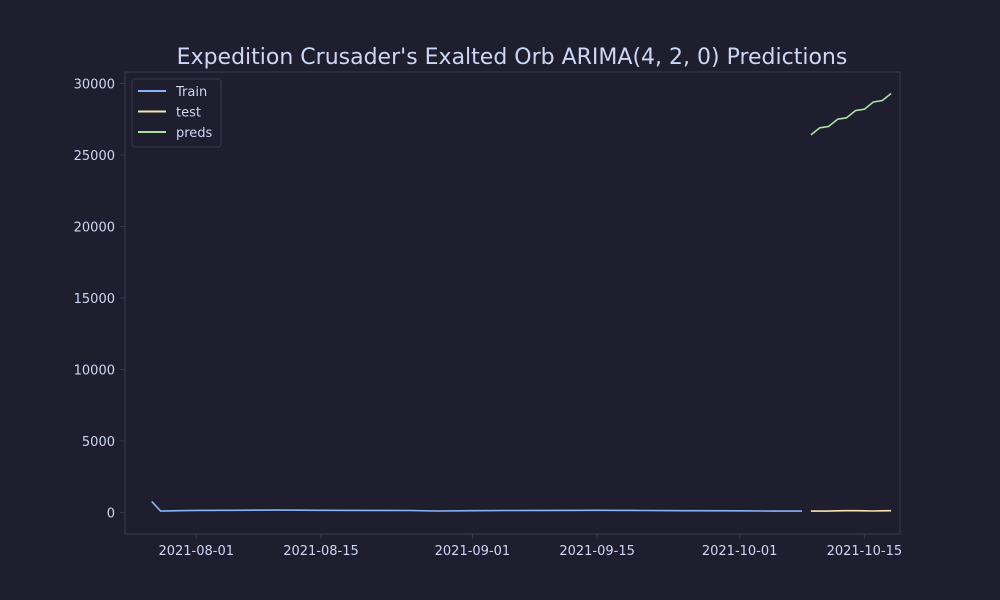  I want to click on legend: Train test preds, so click(176, 113).